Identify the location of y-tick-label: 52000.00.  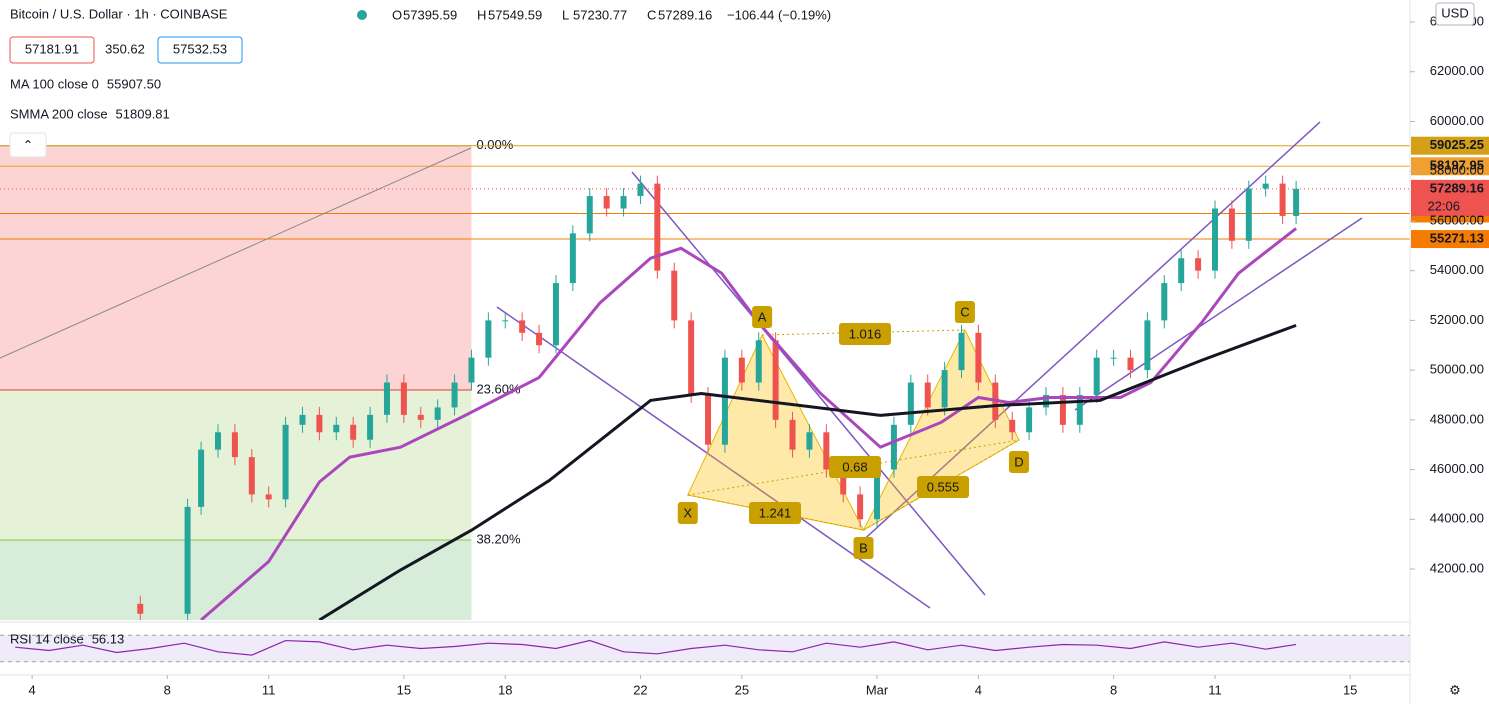
(1457, 319).